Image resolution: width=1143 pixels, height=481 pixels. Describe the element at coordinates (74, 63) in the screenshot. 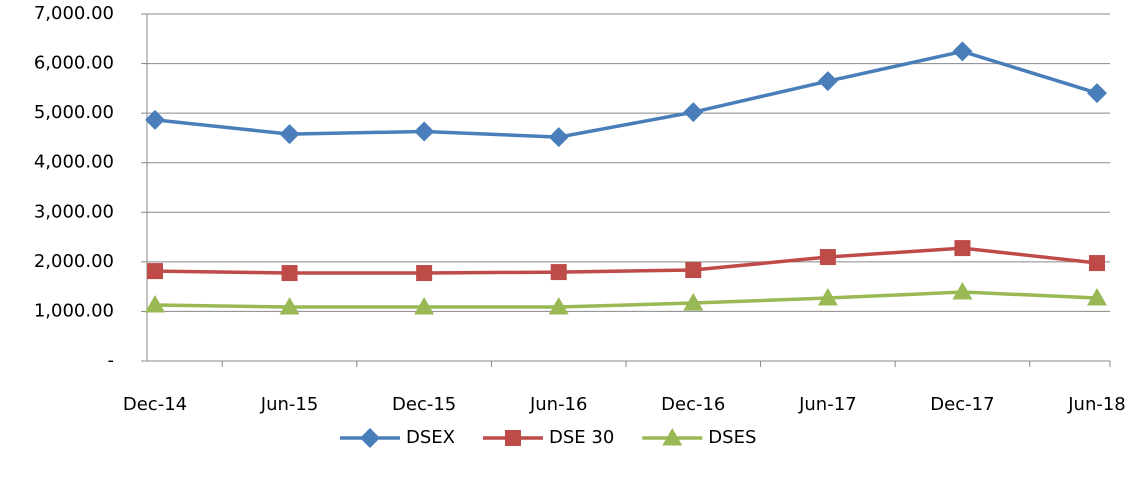

I see `y-tick-label: 6,000.00` at that location.